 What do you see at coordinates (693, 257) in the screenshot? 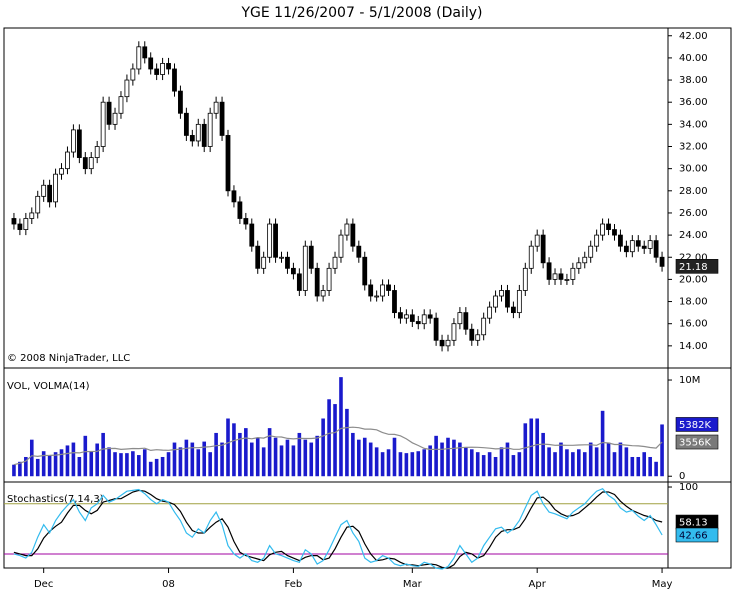
I see `y-tick-label: 22.00` at bounding box center [693, 257].